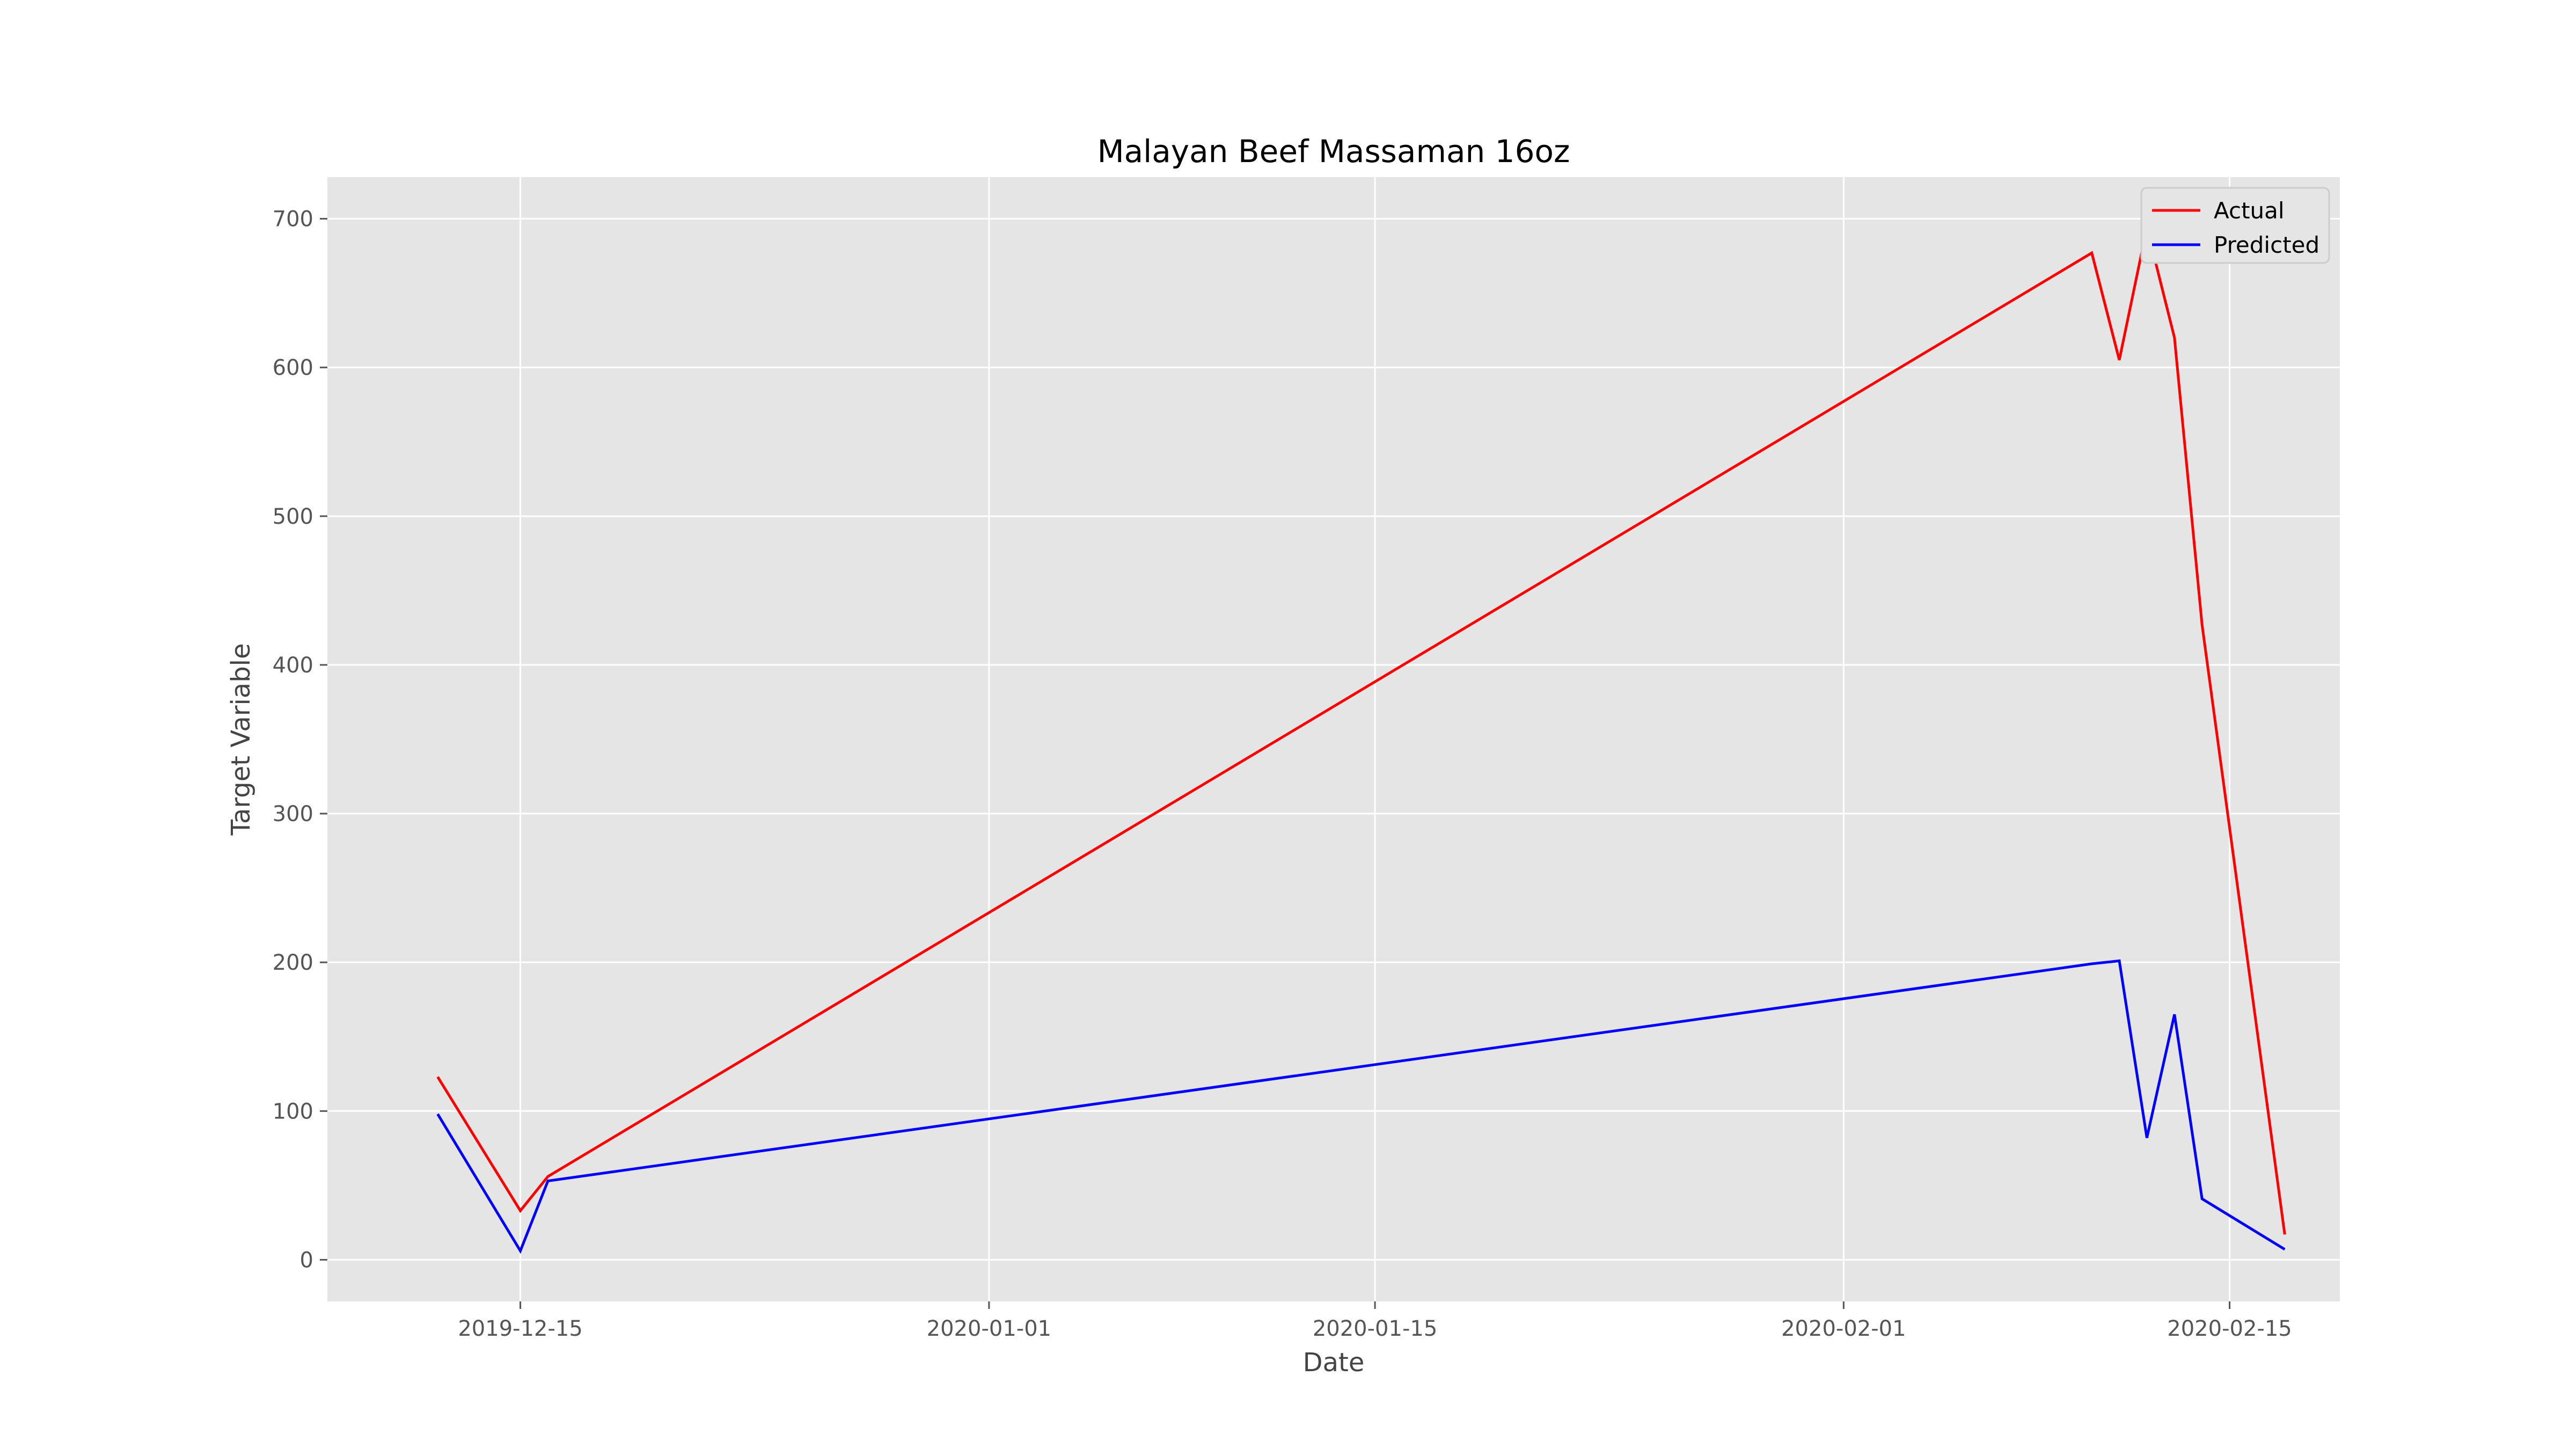 This screenshot has width=2576, height=1449. I want to click on legend: Actual Predicted, so click(2235, 225).